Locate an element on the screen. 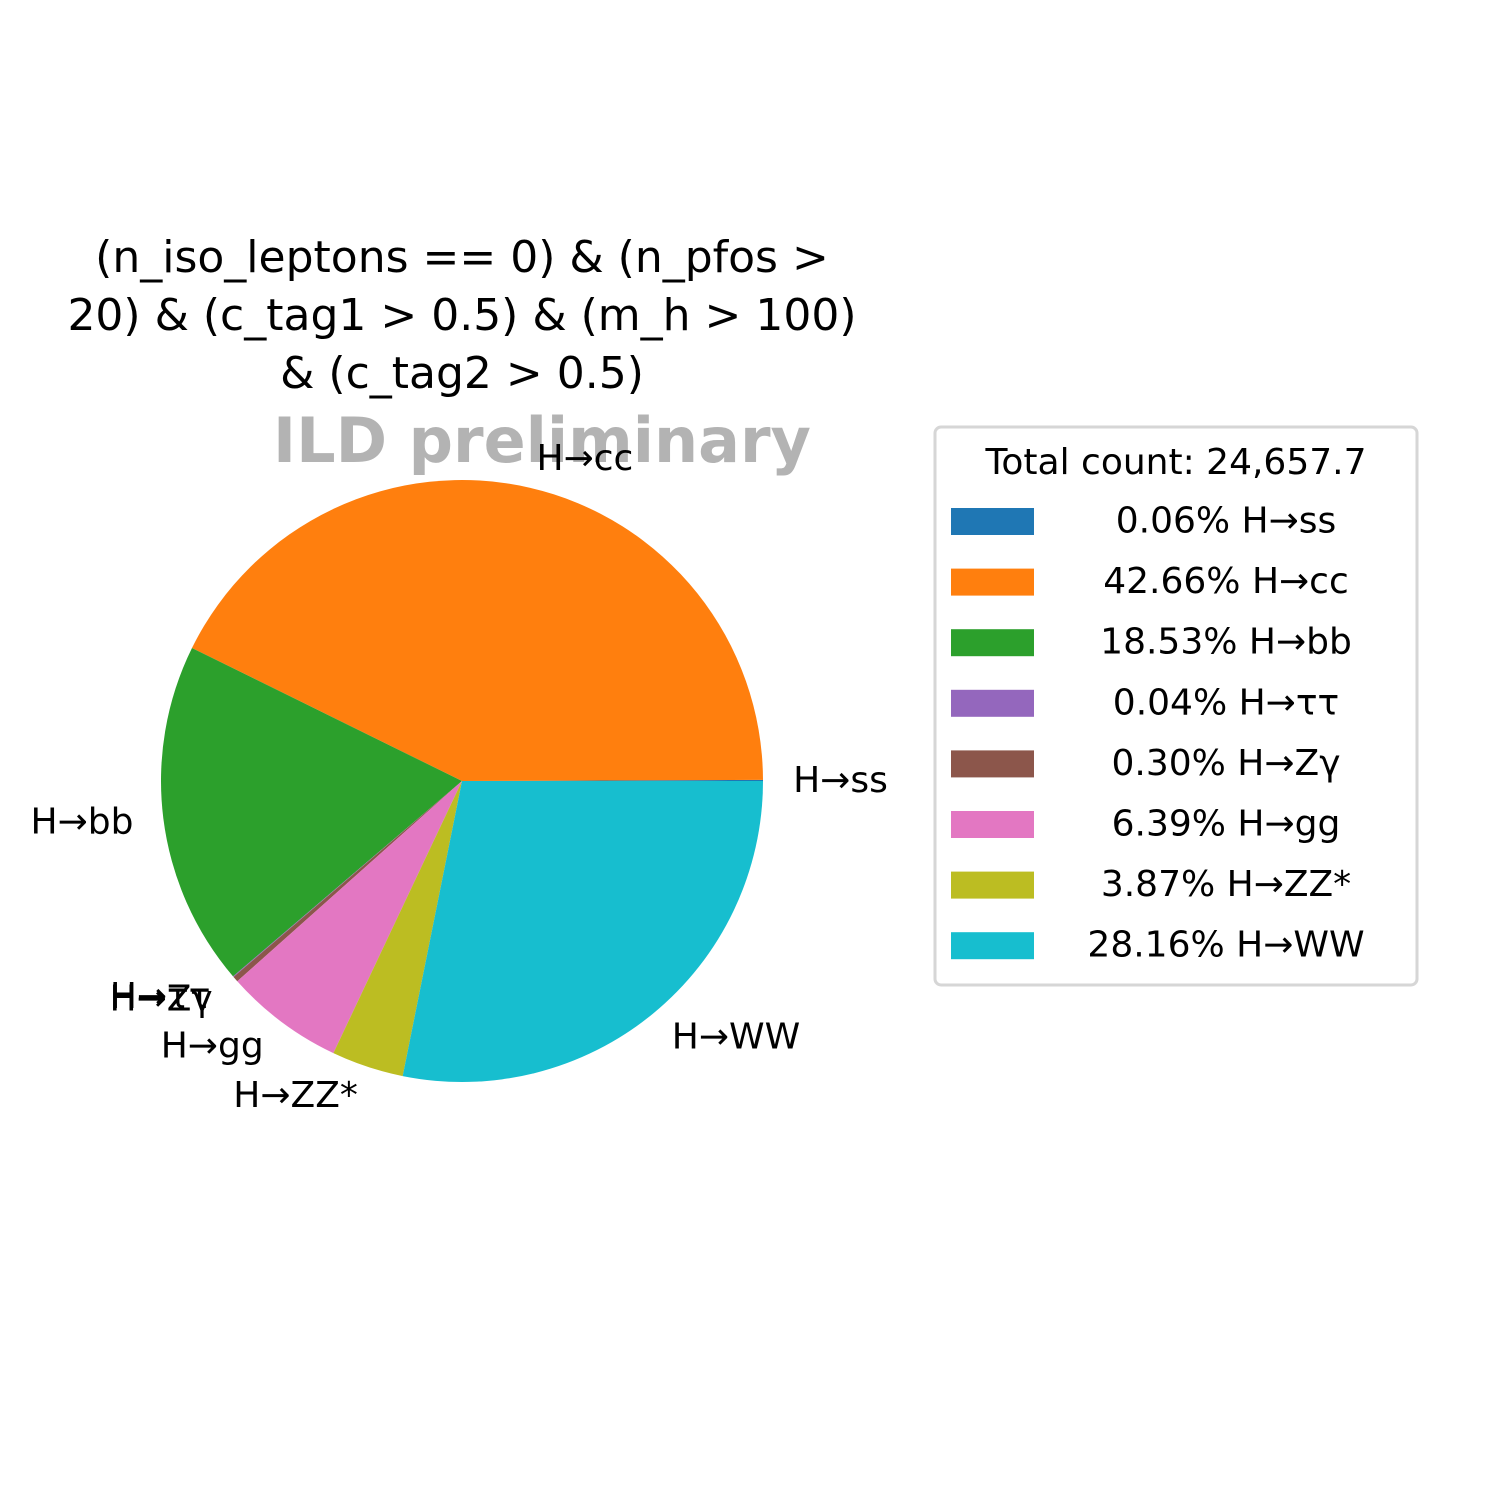  legend-entry-5: 0.30% H→Zγ is located at coordinates (1225, 763).